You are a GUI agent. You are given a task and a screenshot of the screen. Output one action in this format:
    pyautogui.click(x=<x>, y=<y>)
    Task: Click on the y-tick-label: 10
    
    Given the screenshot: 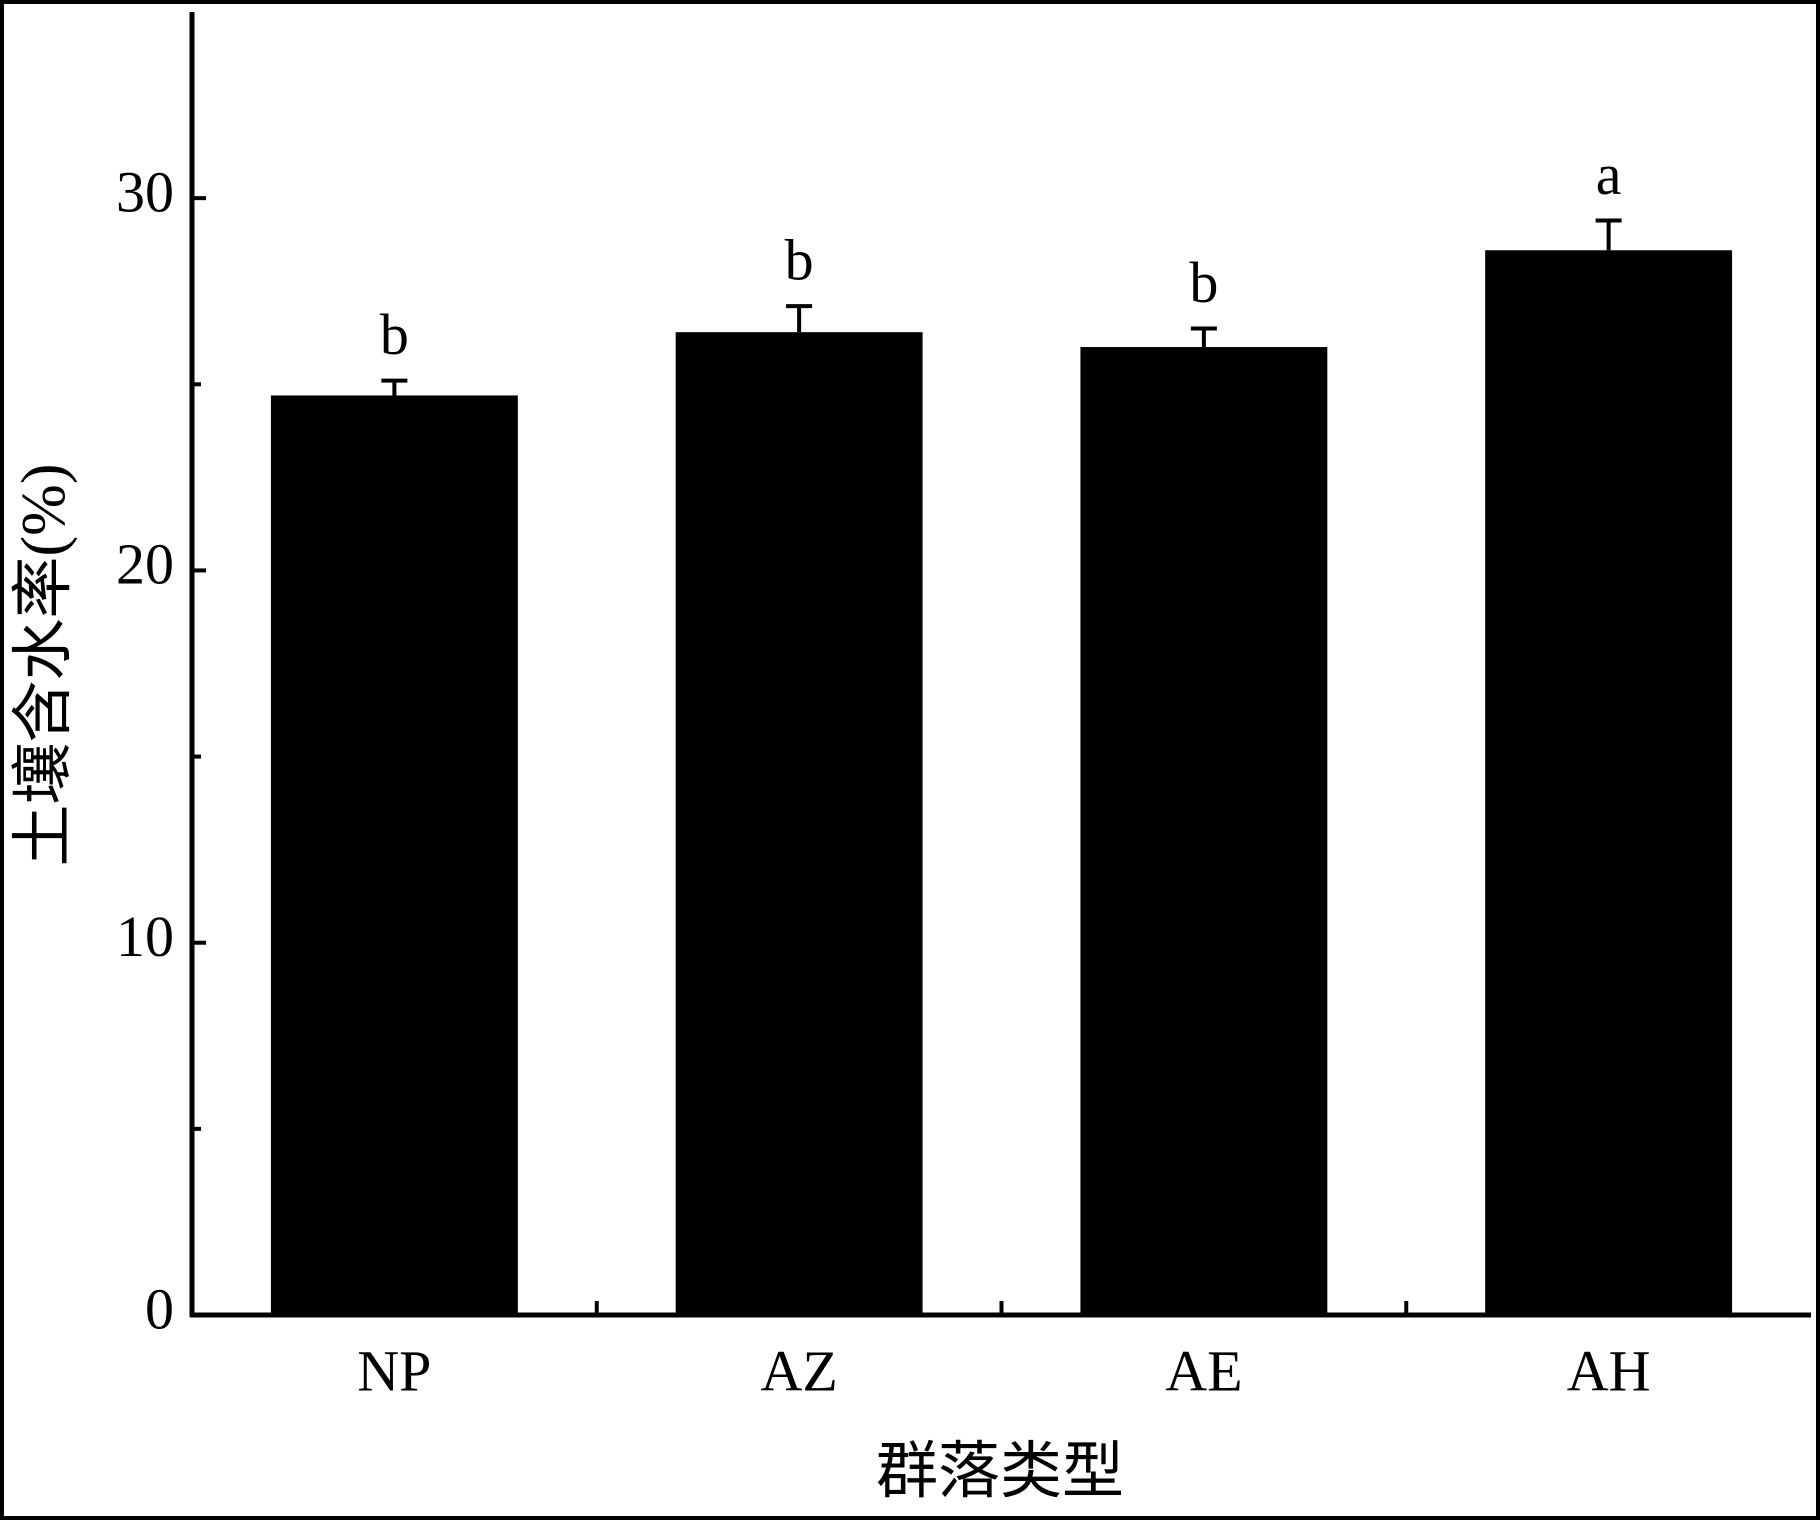 What is the action you would take?
    pyautogui.click(x=145, y=936)
    